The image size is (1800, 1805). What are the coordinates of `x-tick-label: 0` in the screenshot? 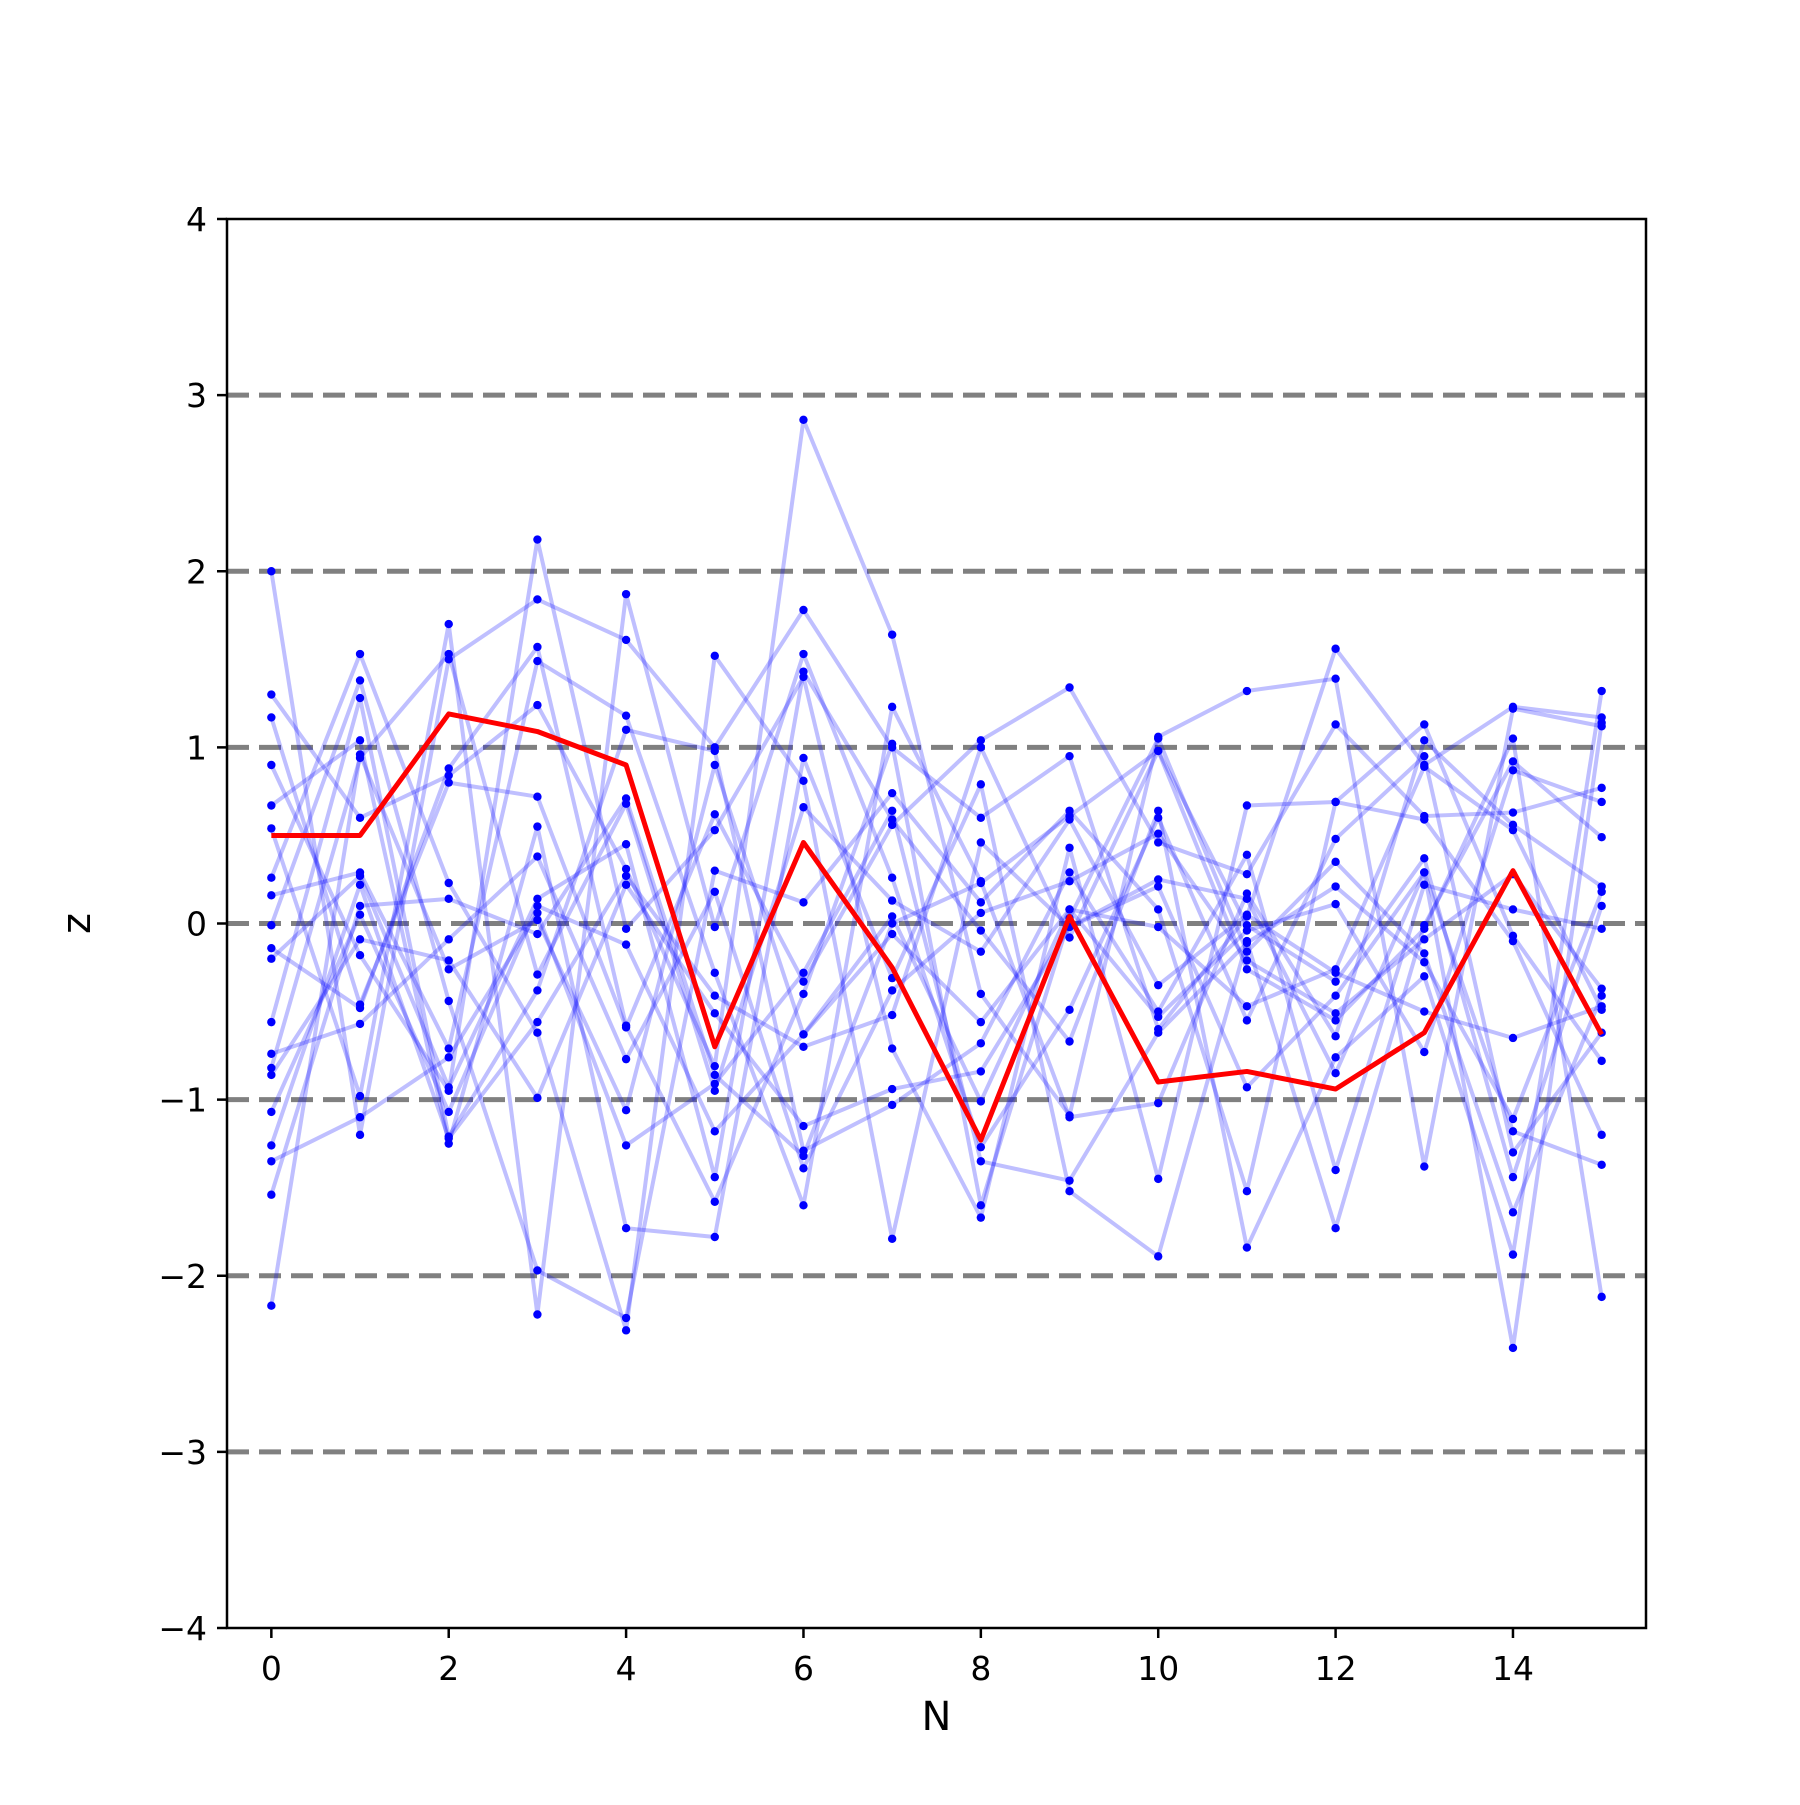 It's located at (271, 1668).